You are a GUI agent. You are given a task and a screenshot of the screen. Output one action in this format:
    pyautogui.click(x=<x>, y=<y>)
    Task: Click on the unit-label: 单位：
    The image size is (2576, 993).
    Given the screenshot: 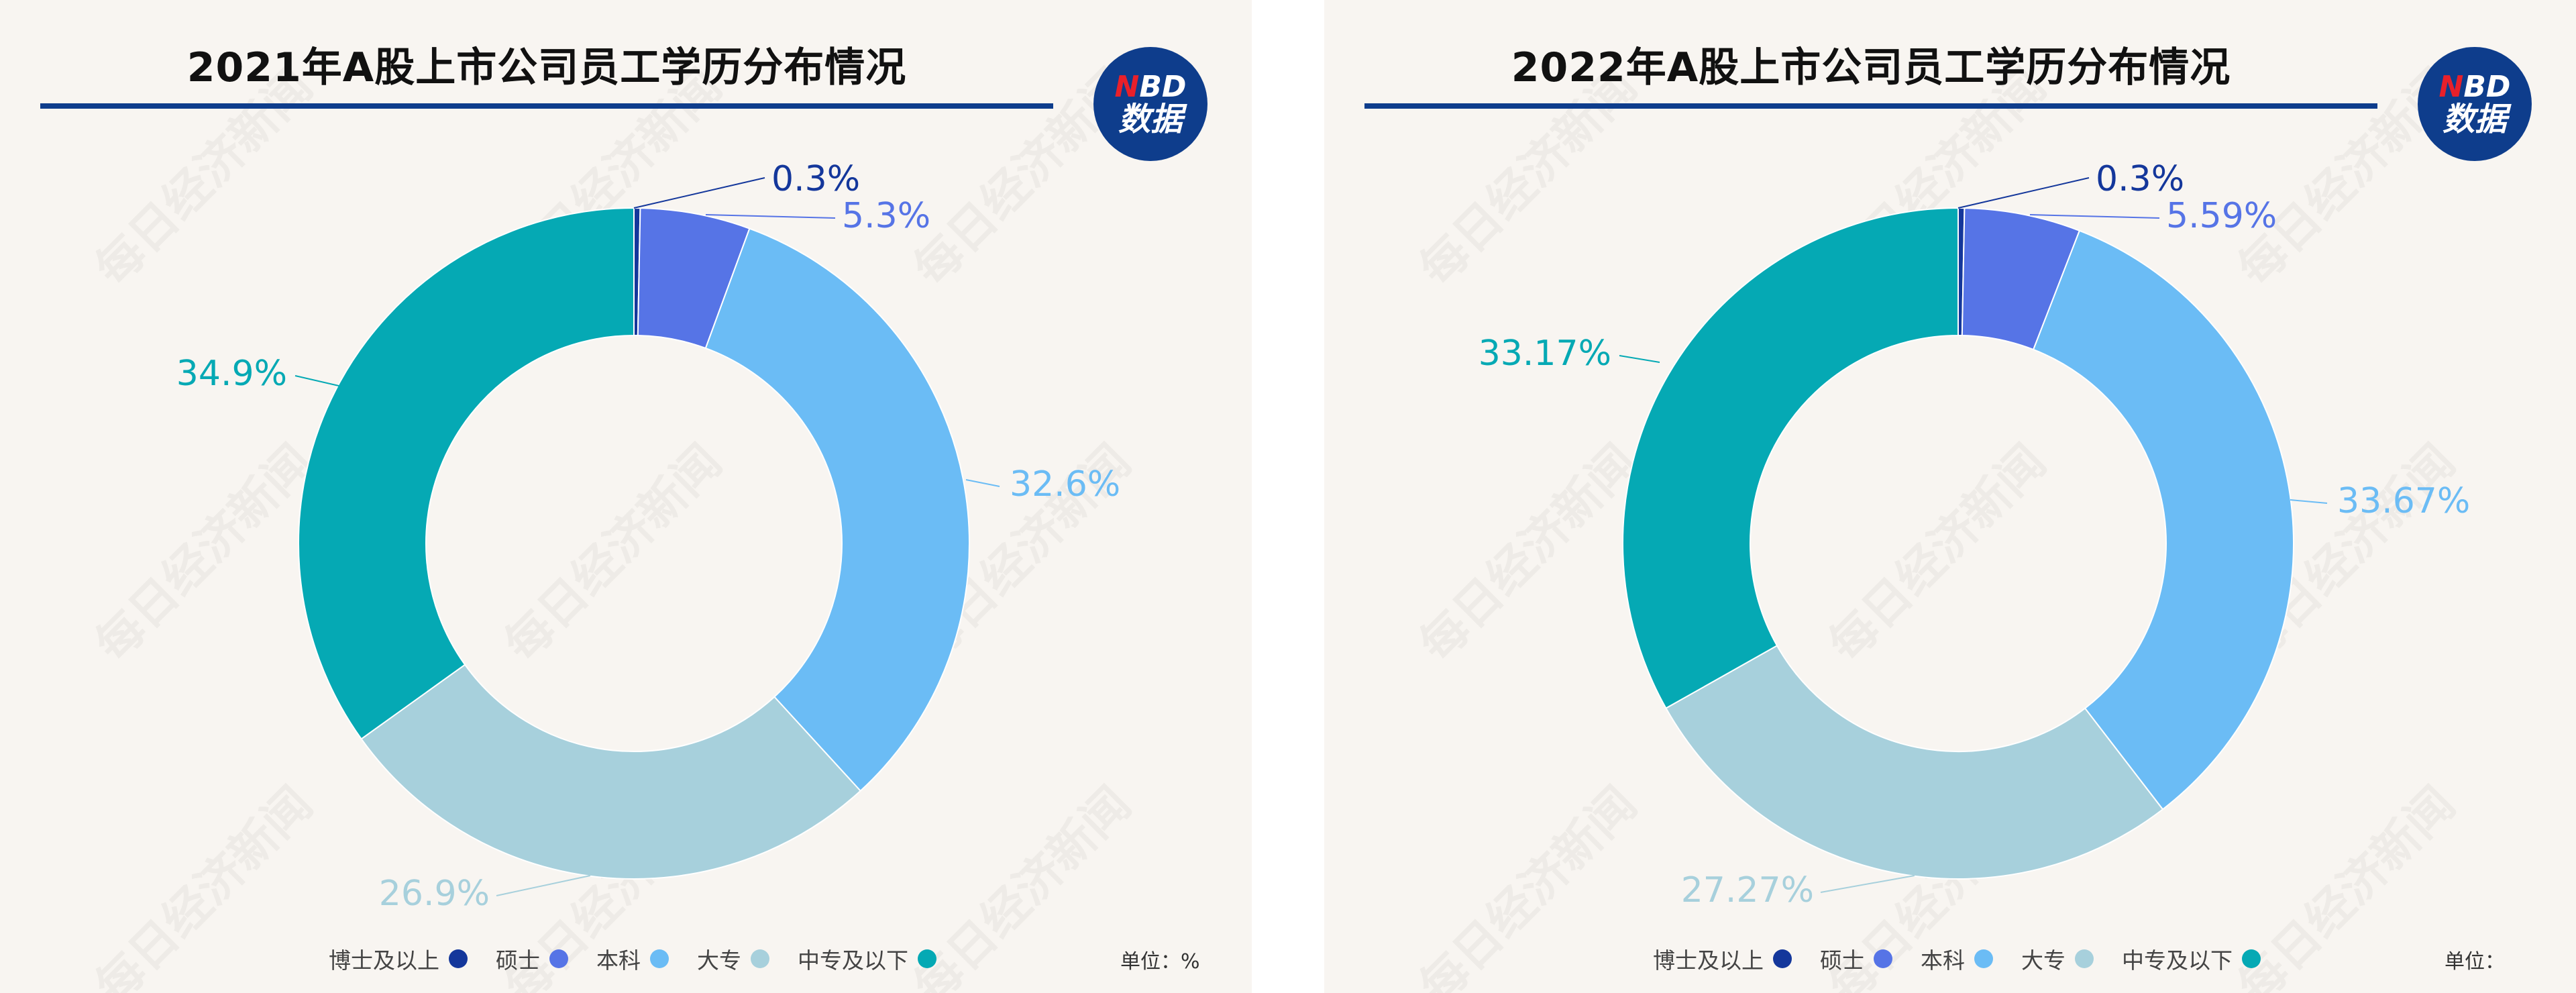 What is the action you would take?
    pyautogui.click(x=2475, y=962)
    